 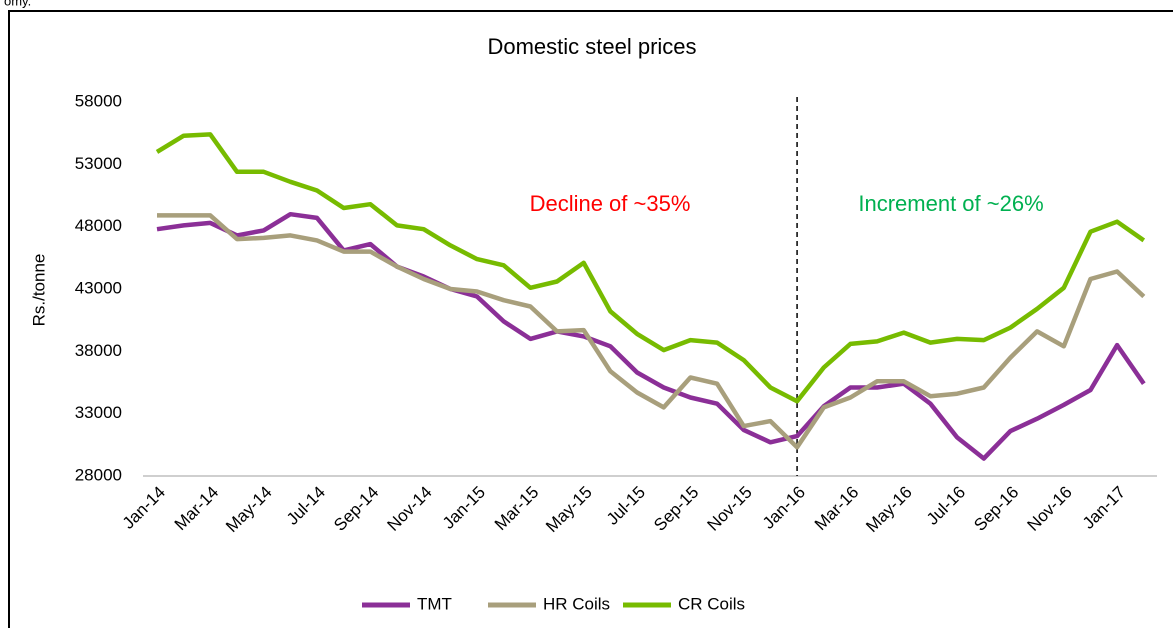 I want to click on y-tick-label: 48000, so click(x=98, y=225).